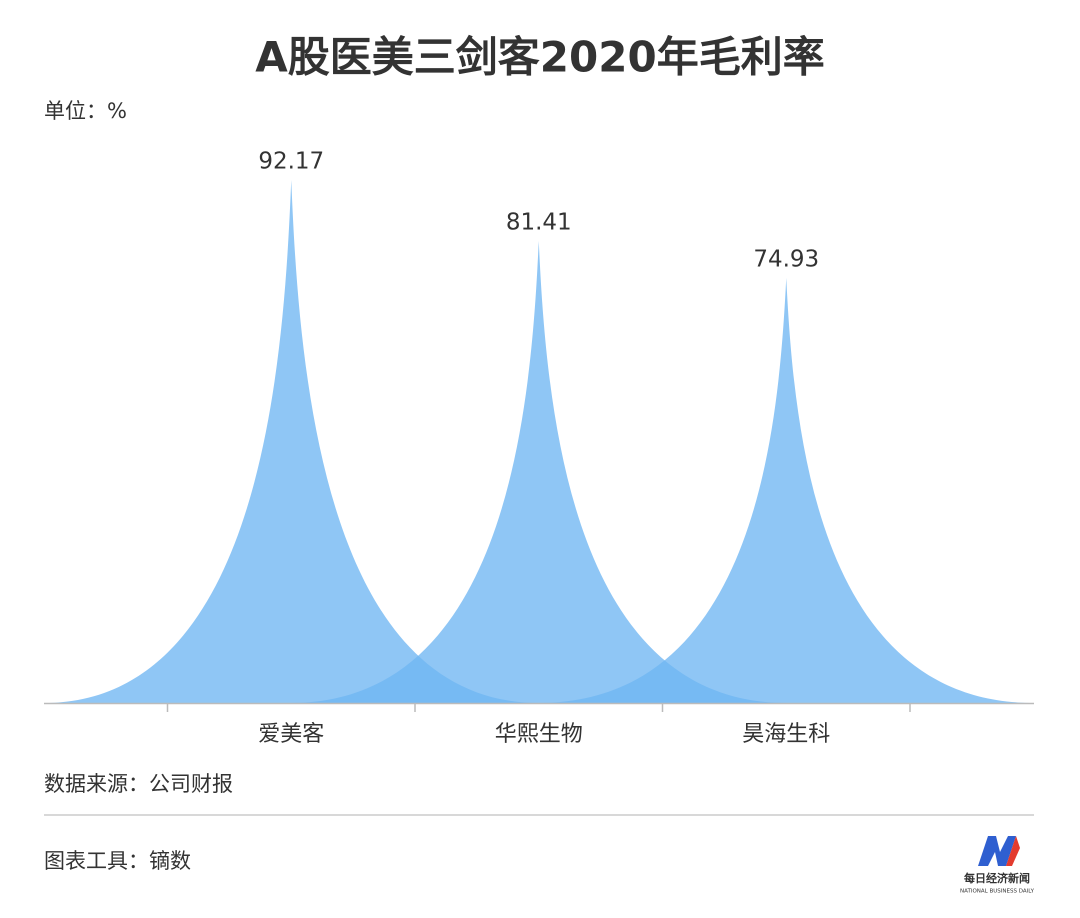 The width and height of the screenshot is (1080, 918). What do you see at coordinates (117, 861) in the screenshot?
I see `tool: 图表工具：镝数` at bounding box center [117, 861].